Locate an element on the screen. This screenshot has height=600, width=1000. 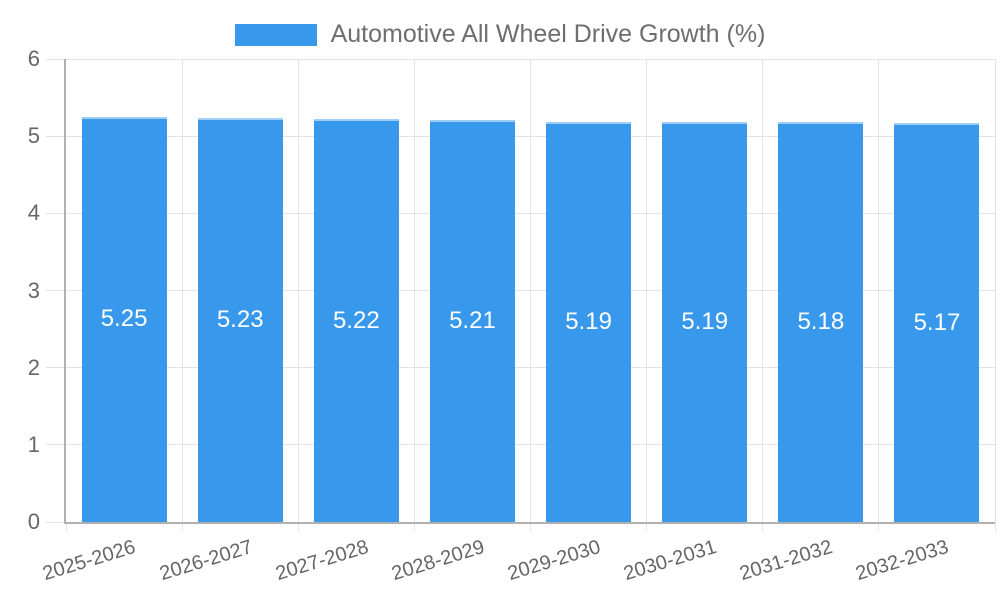
y-axis-label: 3 is located at coordinates (33, 290).